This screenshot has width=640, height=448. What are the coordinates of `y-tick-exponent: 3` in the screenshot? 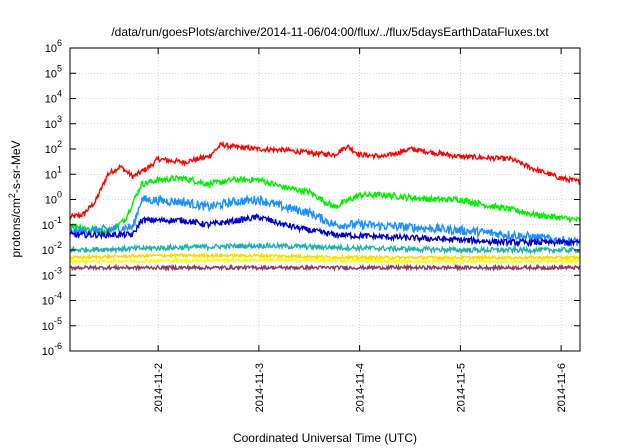 It's located at (59, 119).